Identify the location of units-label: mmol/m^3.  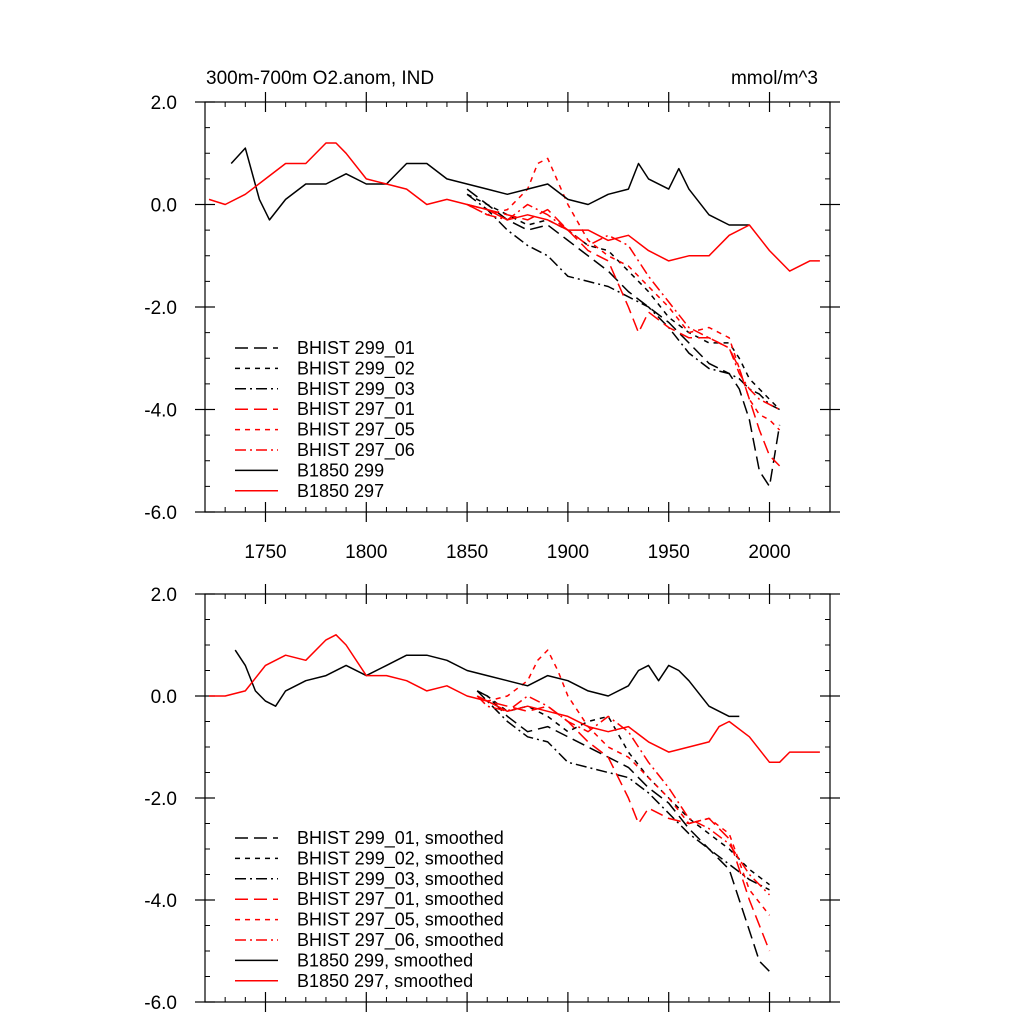
(774, 78).